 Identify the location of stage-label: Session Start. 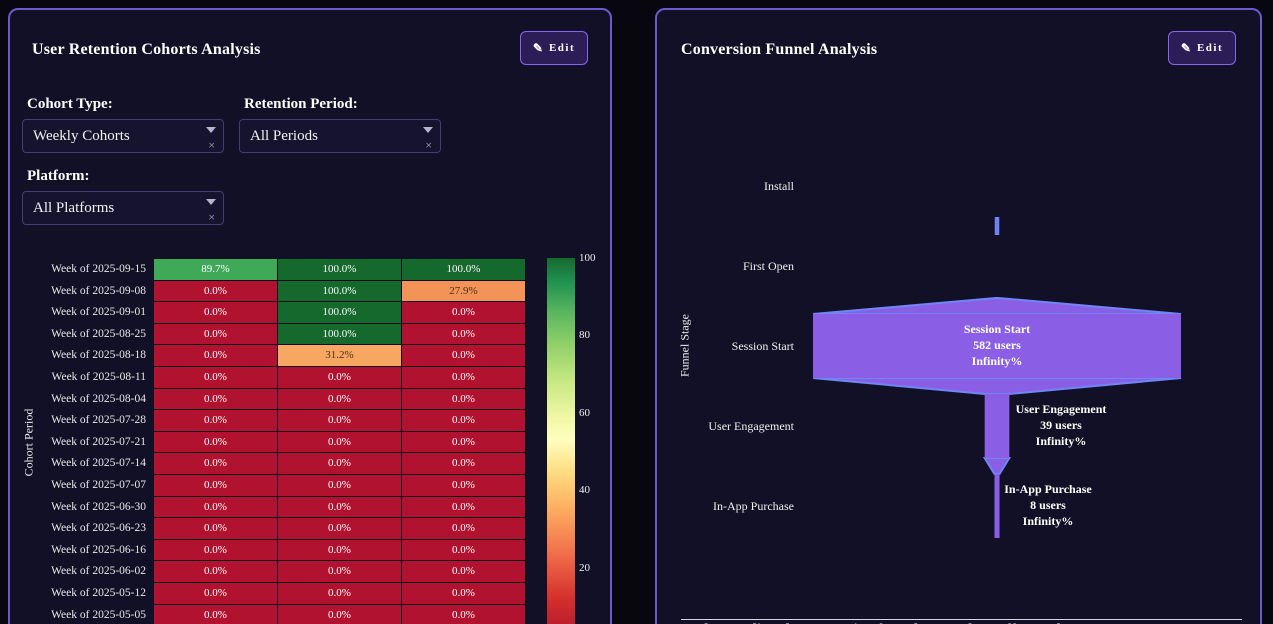
(762, 346).